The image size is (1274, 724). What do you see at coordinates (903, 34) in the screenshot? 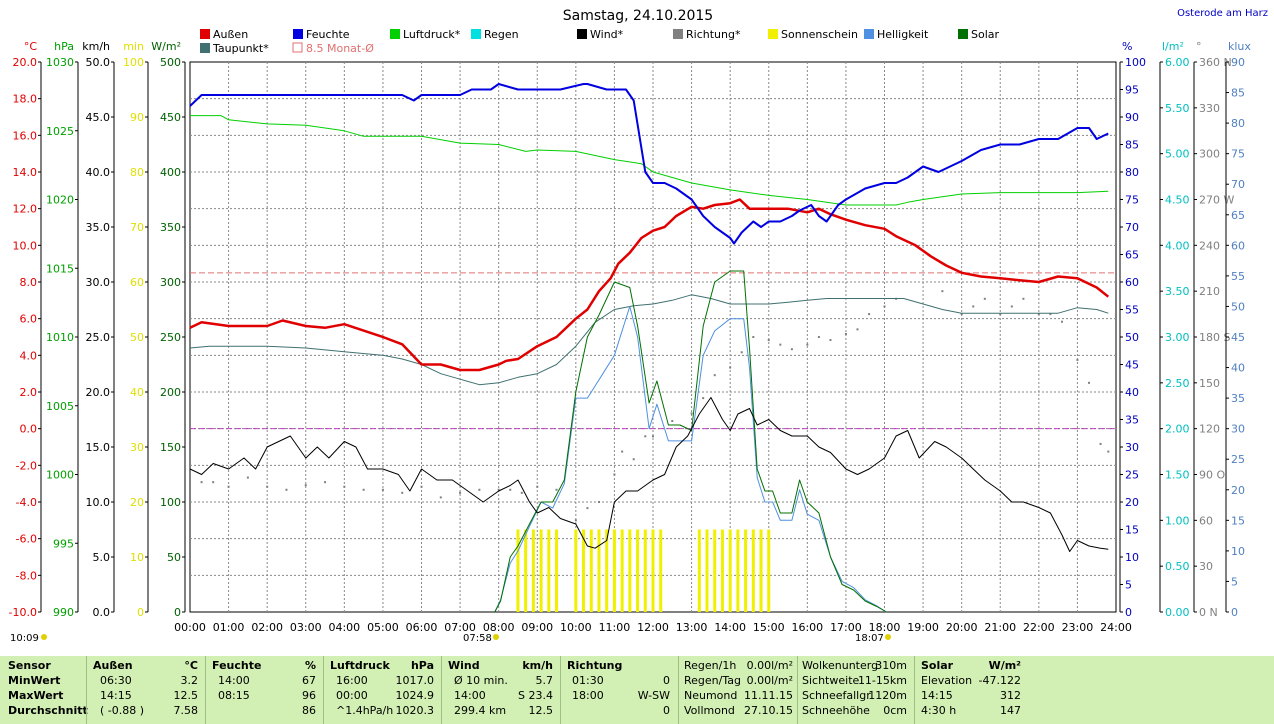
I see `legend-label: Helligkeit` at bounding box center [903, 34].